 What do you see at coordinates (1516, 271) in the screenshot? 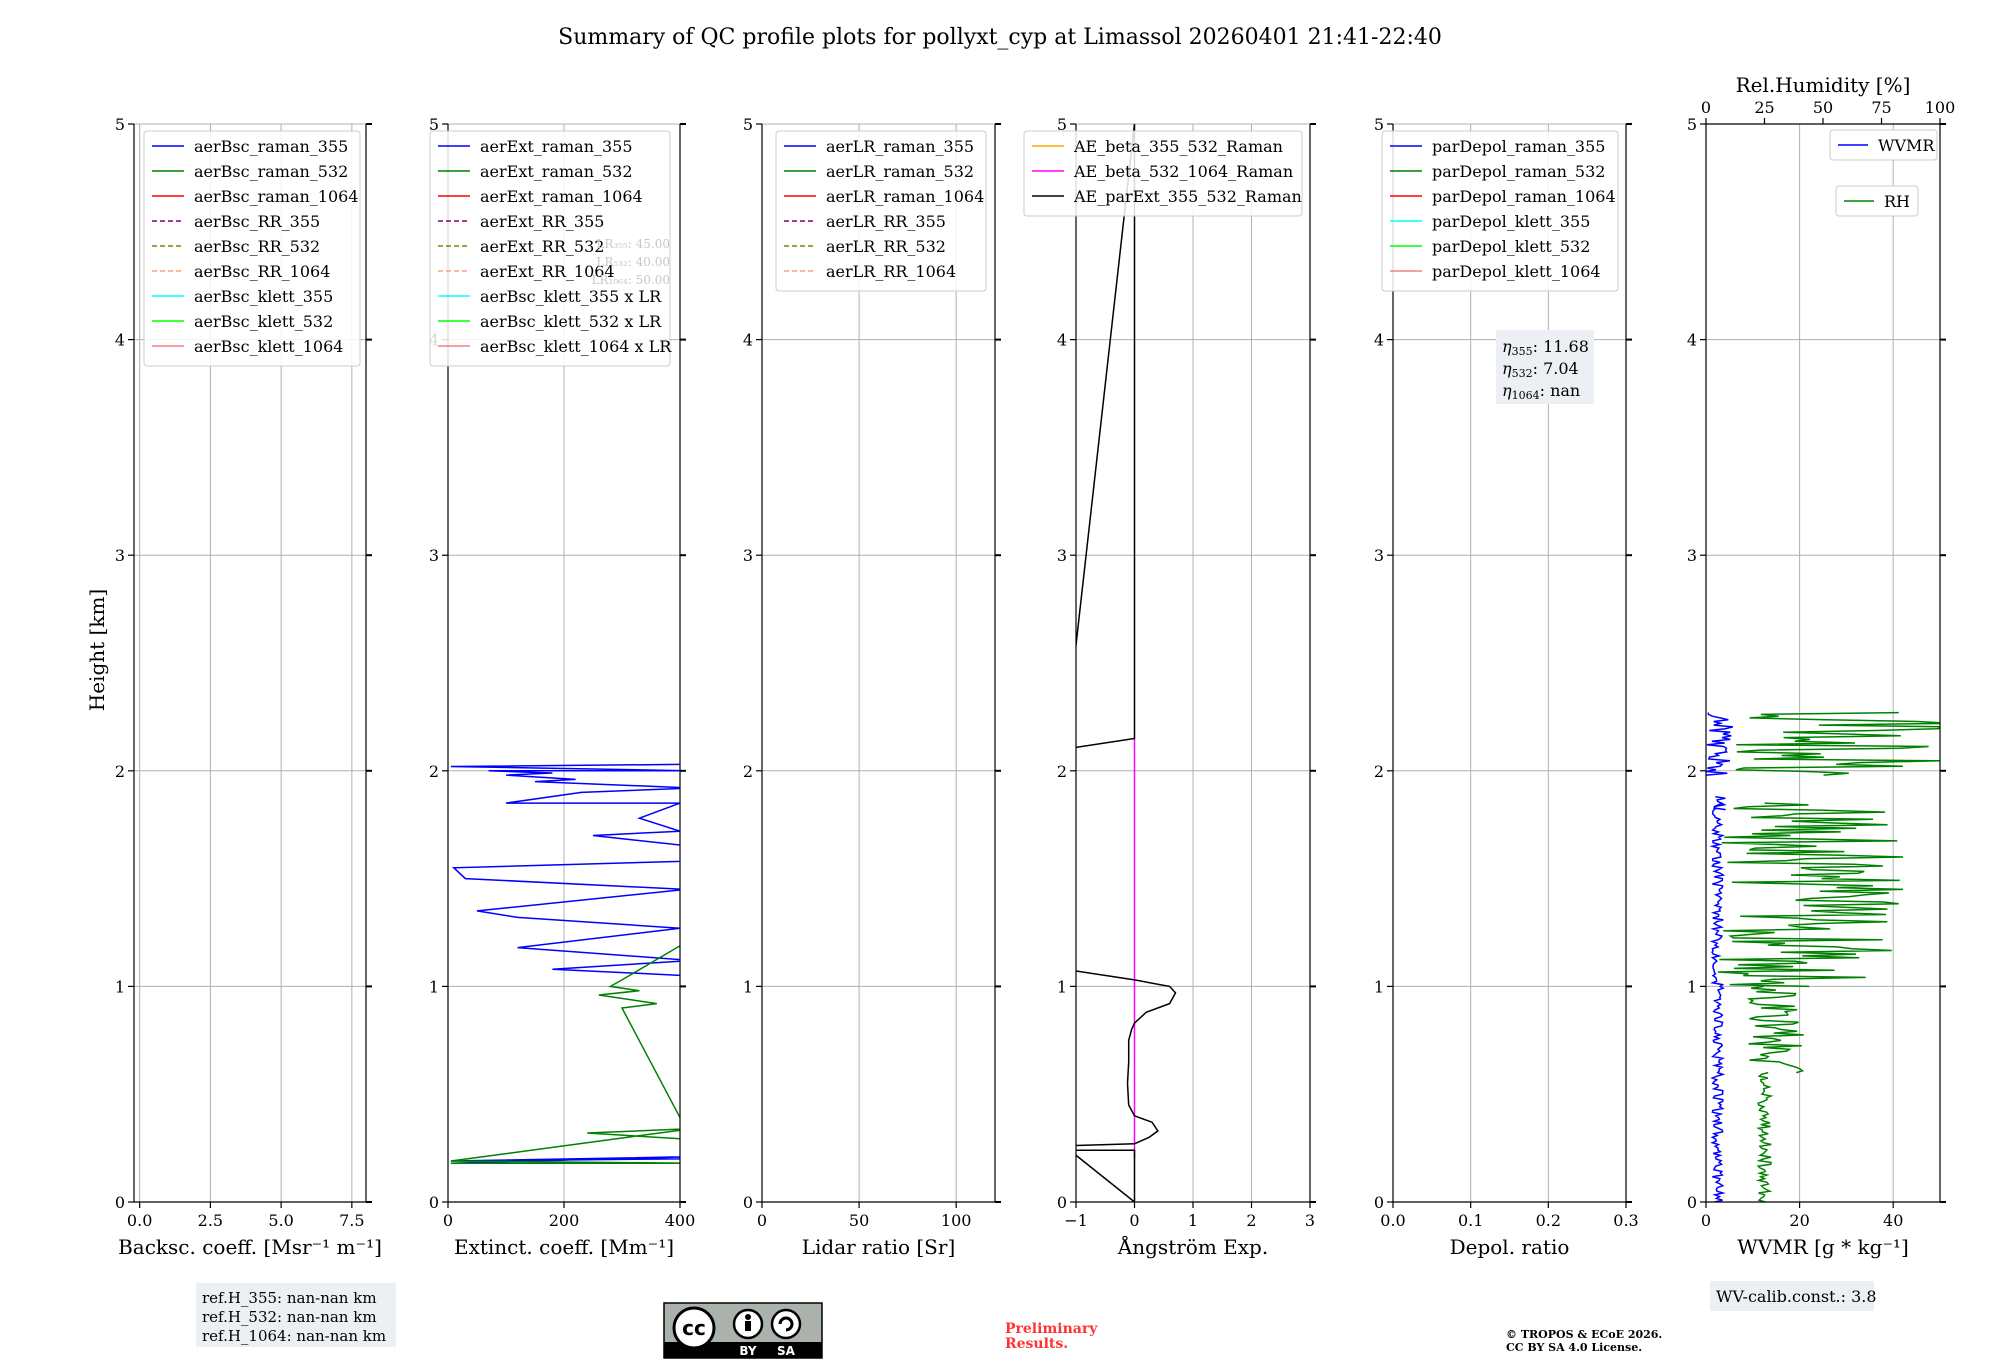
I see `legend-label-parDepol_klett_1064: parDepol_klett_1064` at bounding box center [1516, 271].